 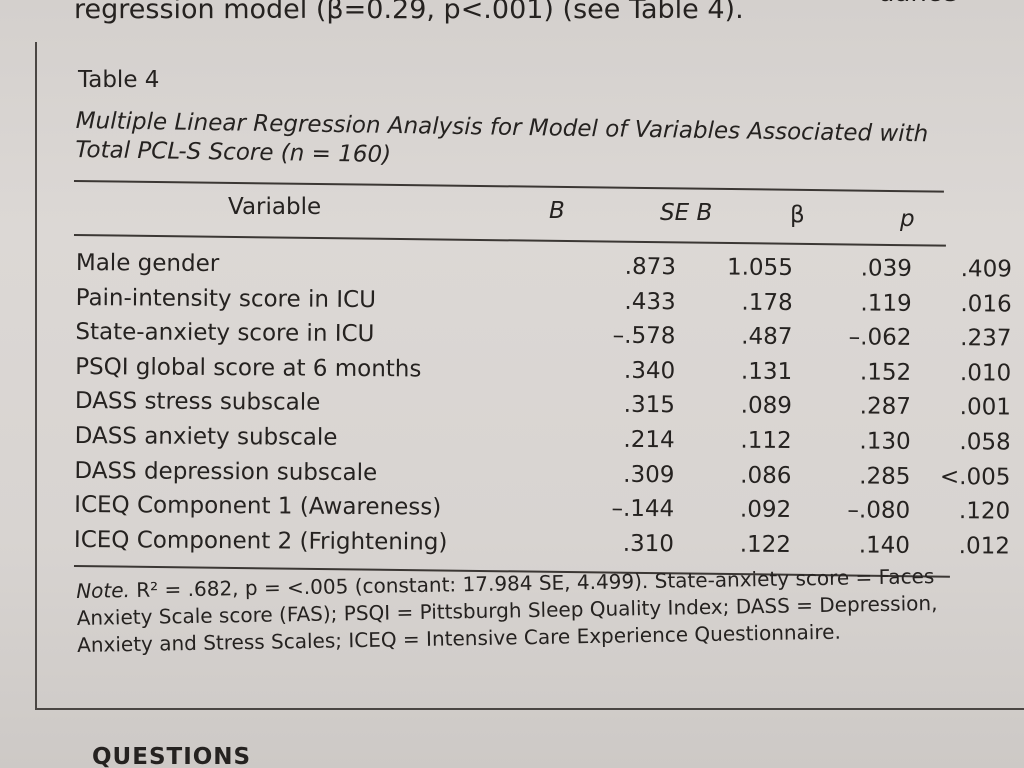 I want to click on cell-se-b: .178, so click(x=767, y=302).